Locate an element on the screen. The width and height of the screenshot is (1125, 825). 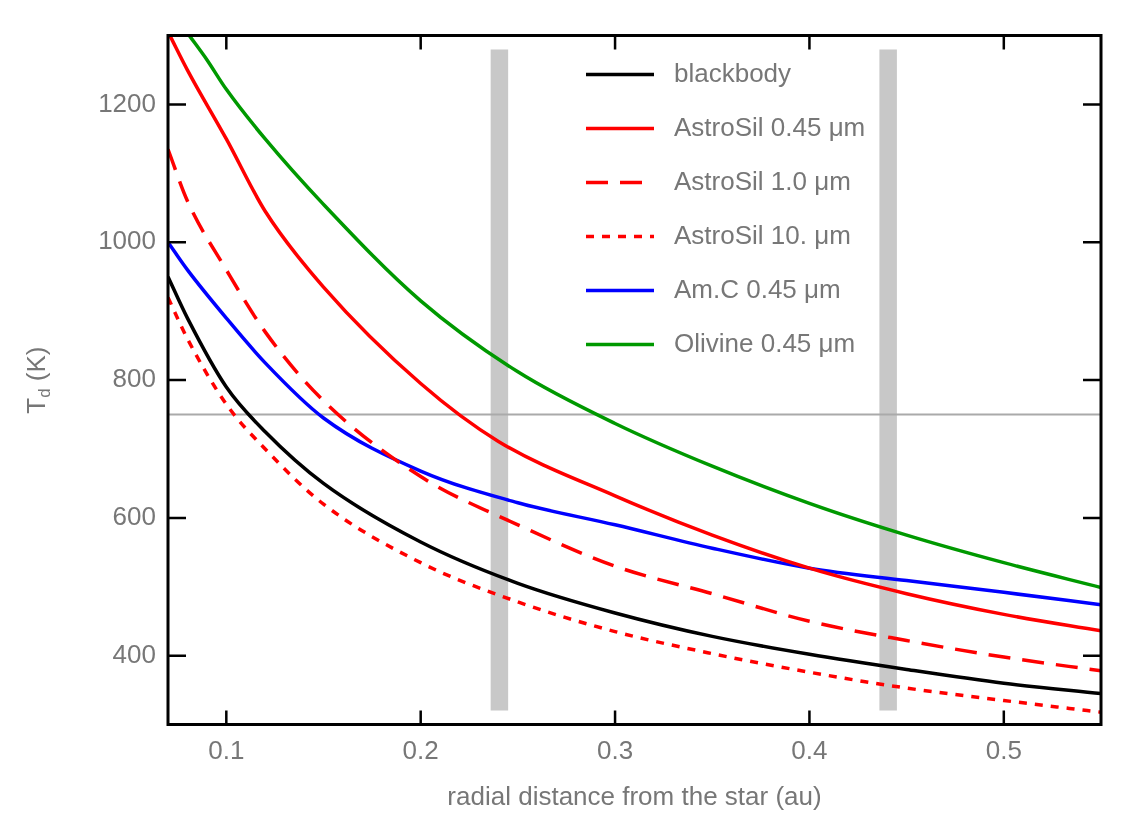
y-tick-label: 600 is located at coordinates (134, 516).